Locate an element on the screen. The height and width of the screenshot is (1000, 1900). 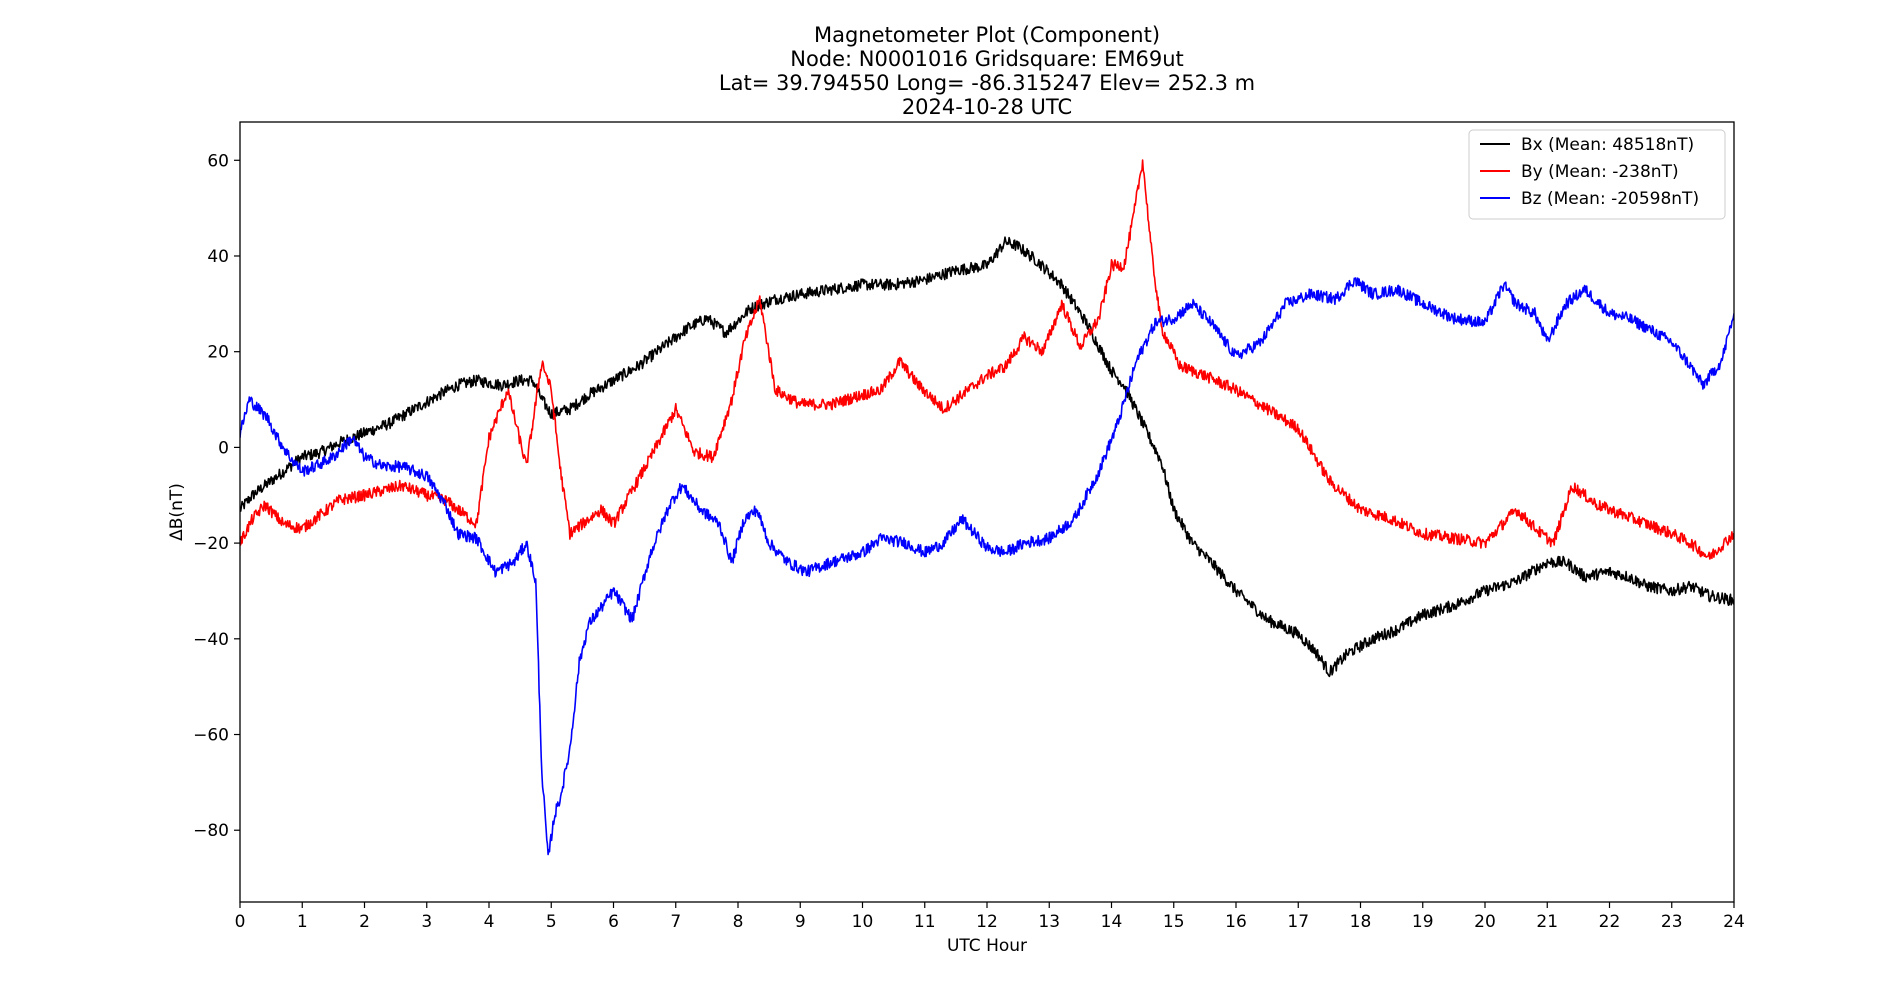
y-tick-label: 60 is located at coordinates (218, 161).